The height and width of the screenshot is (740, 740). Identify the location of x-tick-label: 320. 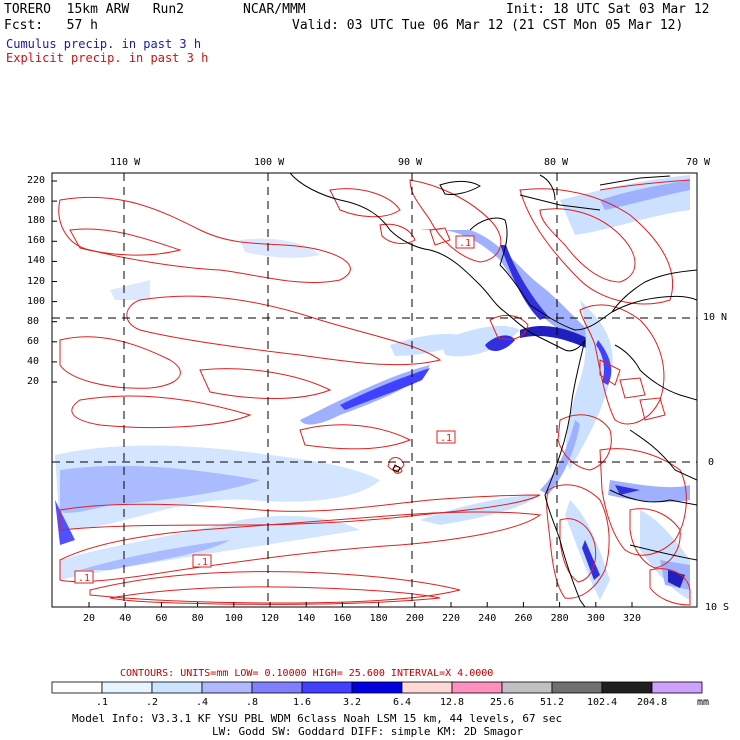
(632, 618).